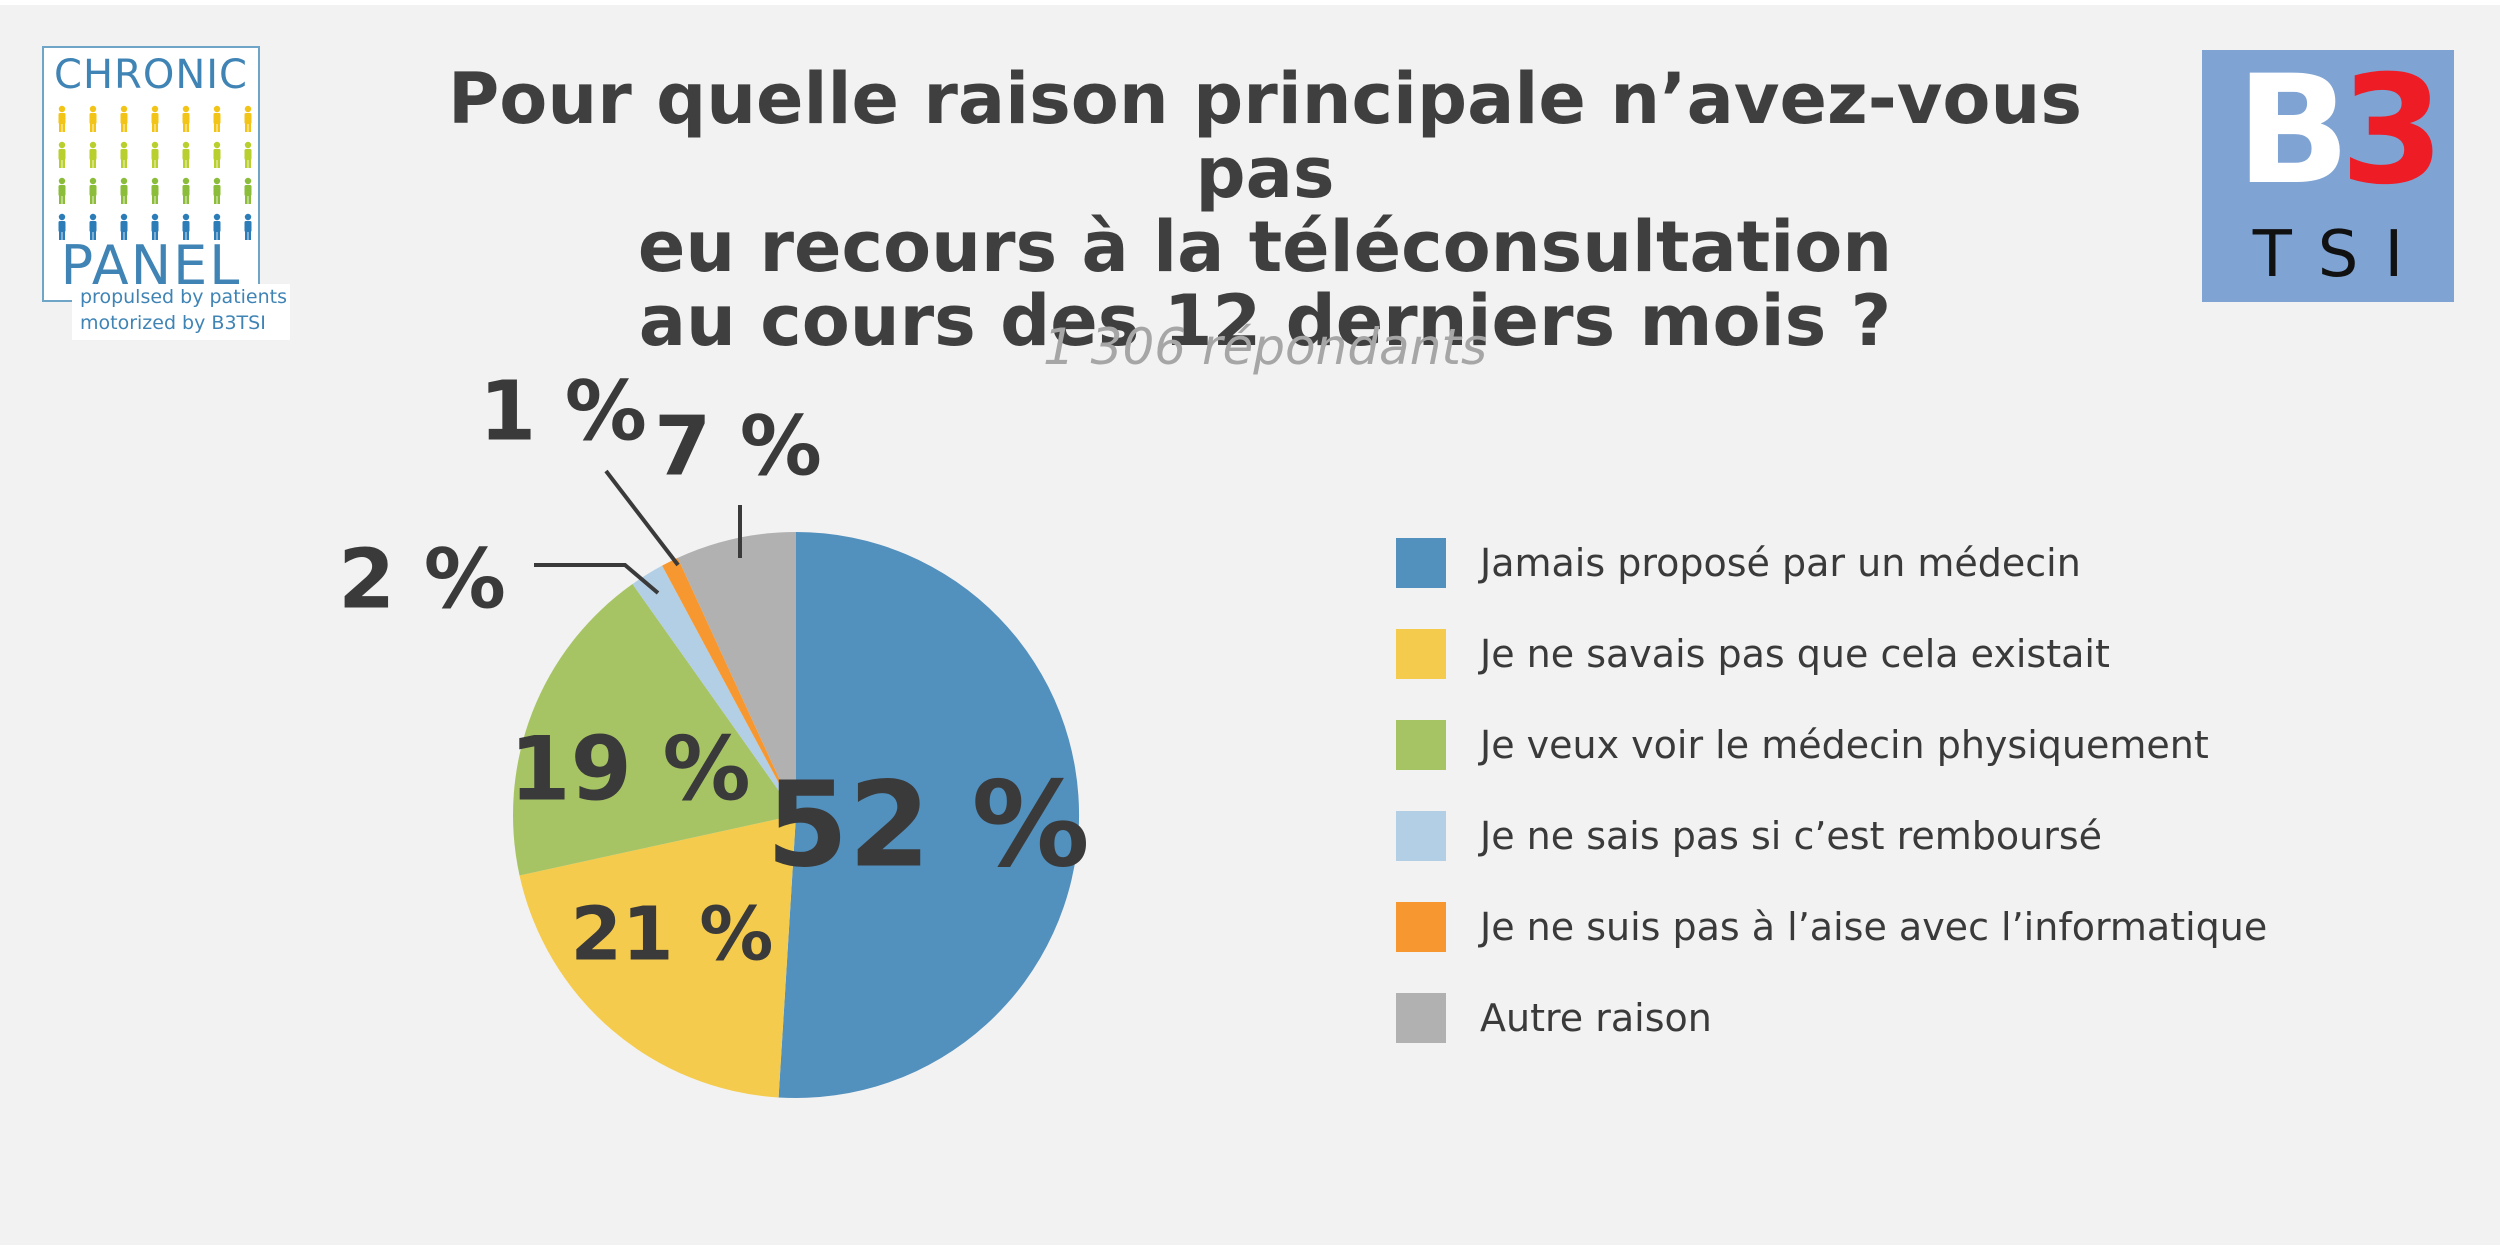  What do you see at coordinates (184, 297) in the screenshot?
I see `tagline-line-1: propulsed by patients` at bounding box center [184, 297].